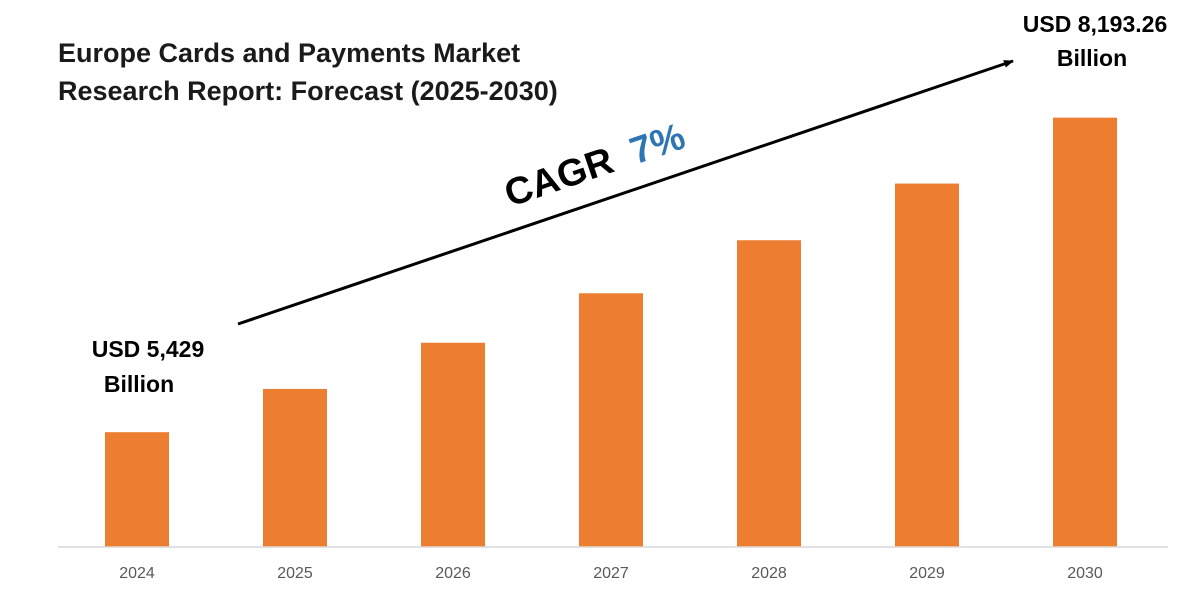  I want to click on bar-2028, so click(769, 393).